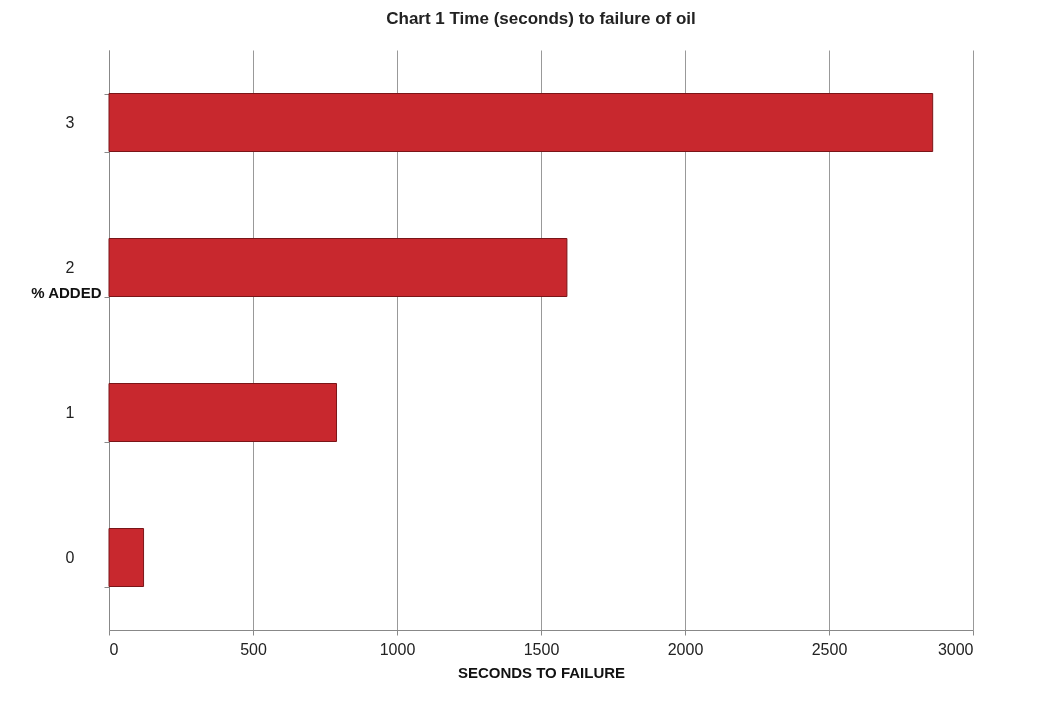 The image size is (1059, 726). What do you see at coordinates (70, 557) in the screenshot?
I see `y-tick-label: 0` at bounding box center [70, 557].